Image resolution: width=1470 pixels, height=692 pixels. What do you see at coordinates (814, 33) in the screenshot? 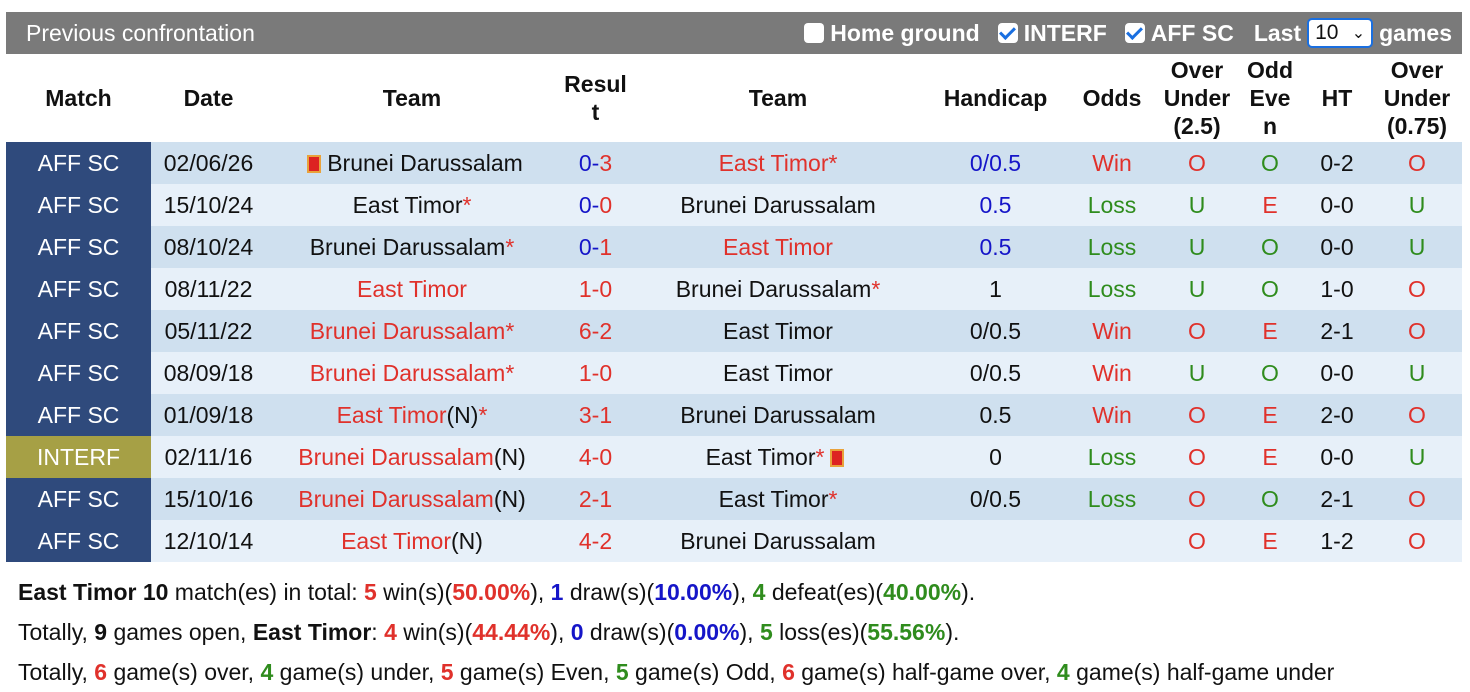
I see `home-ground-checkbox` at bounding box center [814, 33].